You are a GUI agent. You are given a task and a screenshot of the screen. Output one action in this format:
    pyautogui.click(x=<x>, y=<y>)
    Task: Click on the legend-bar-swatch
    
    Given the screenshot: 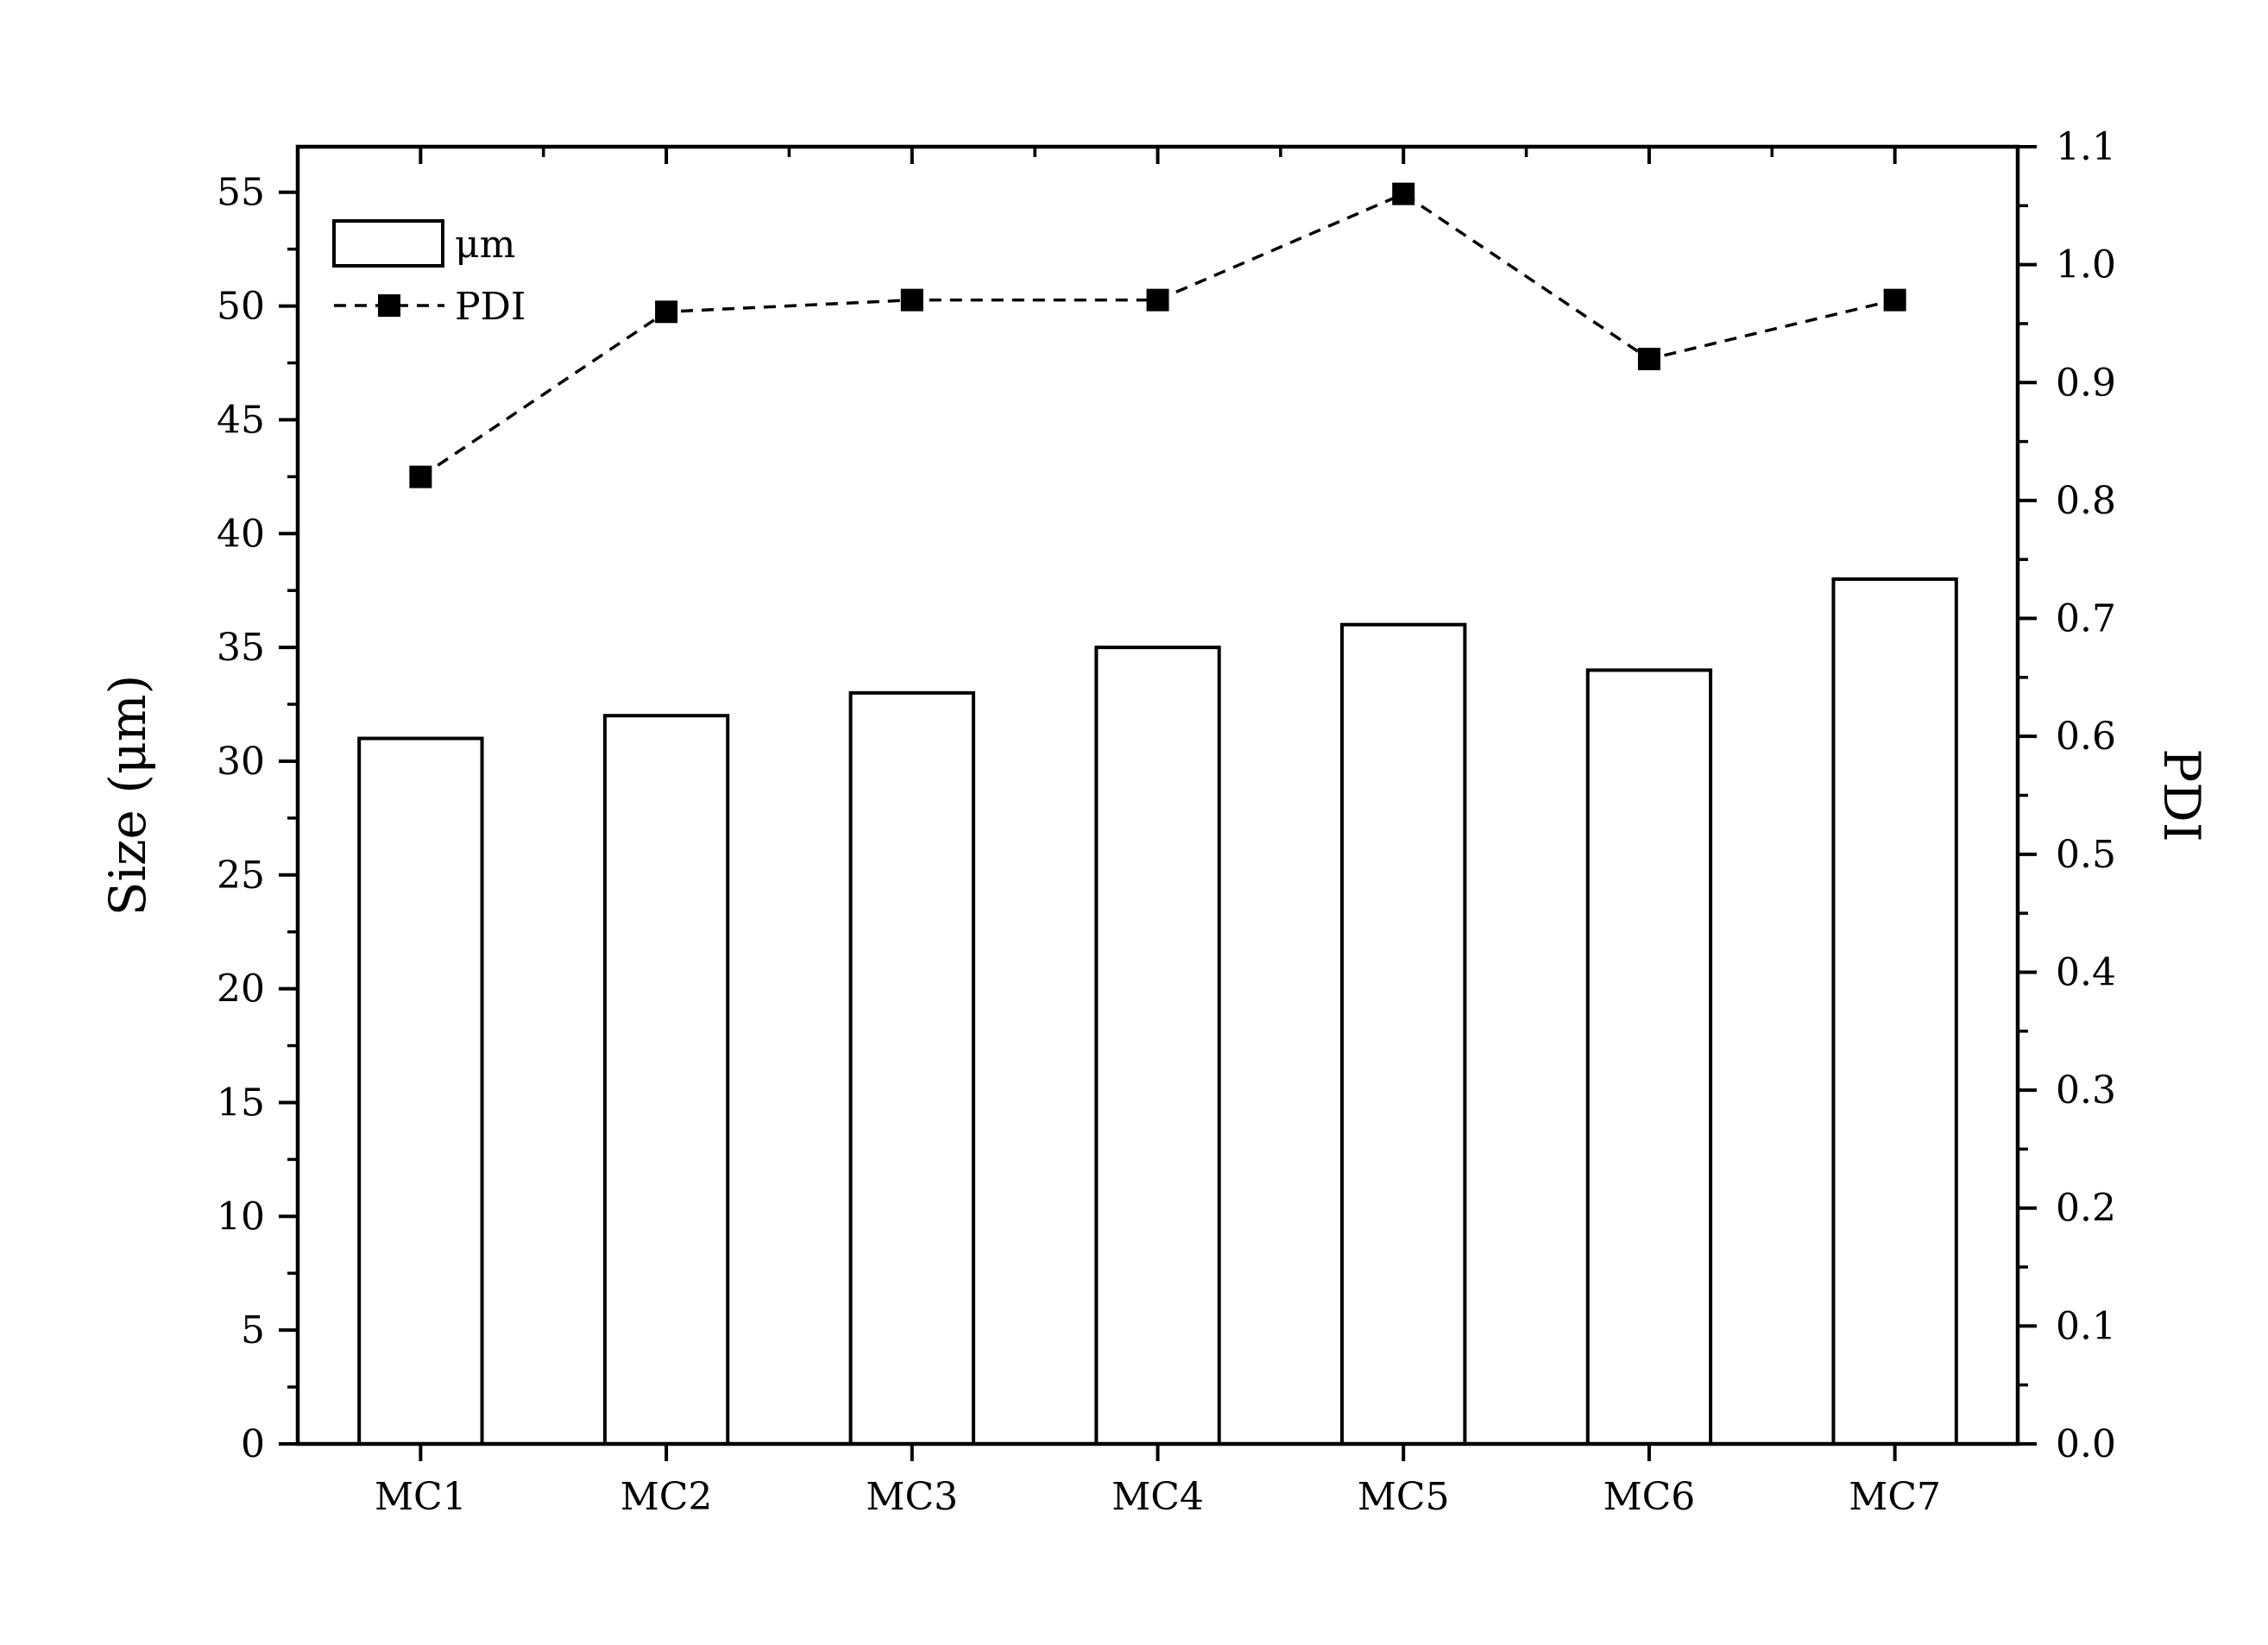 What is the action you would take?
    pyautogui.click(x=388, y=243)
    